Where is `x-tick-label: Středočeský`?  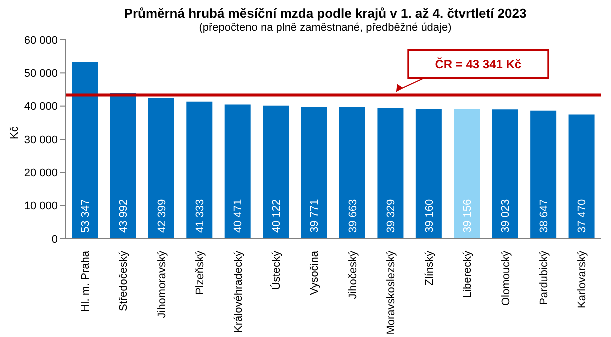
x-tick-label: Středočeský is located at coordinates (124, 281).